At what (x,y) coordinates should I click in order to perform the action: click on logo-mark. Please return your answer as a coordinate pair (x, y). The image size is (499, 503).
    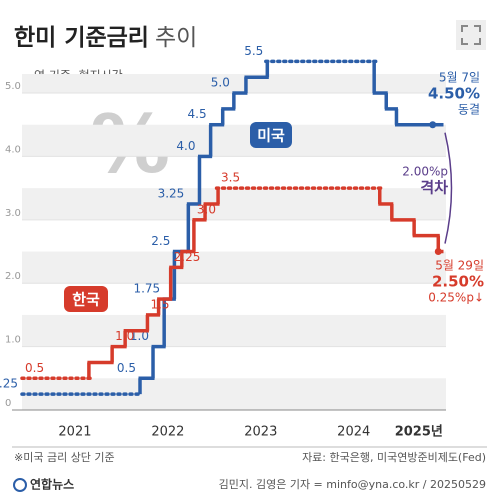
    Looking at the image, I should click on (20, 485).